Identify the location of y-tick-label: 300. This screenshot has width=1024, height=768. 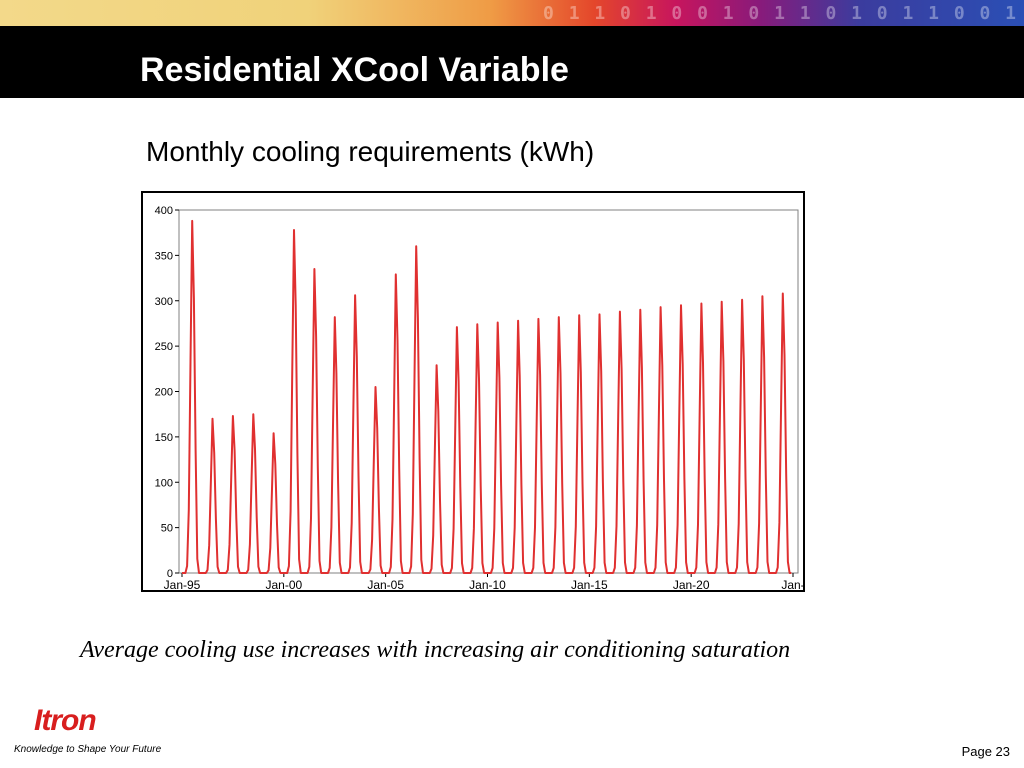
(164, 302).